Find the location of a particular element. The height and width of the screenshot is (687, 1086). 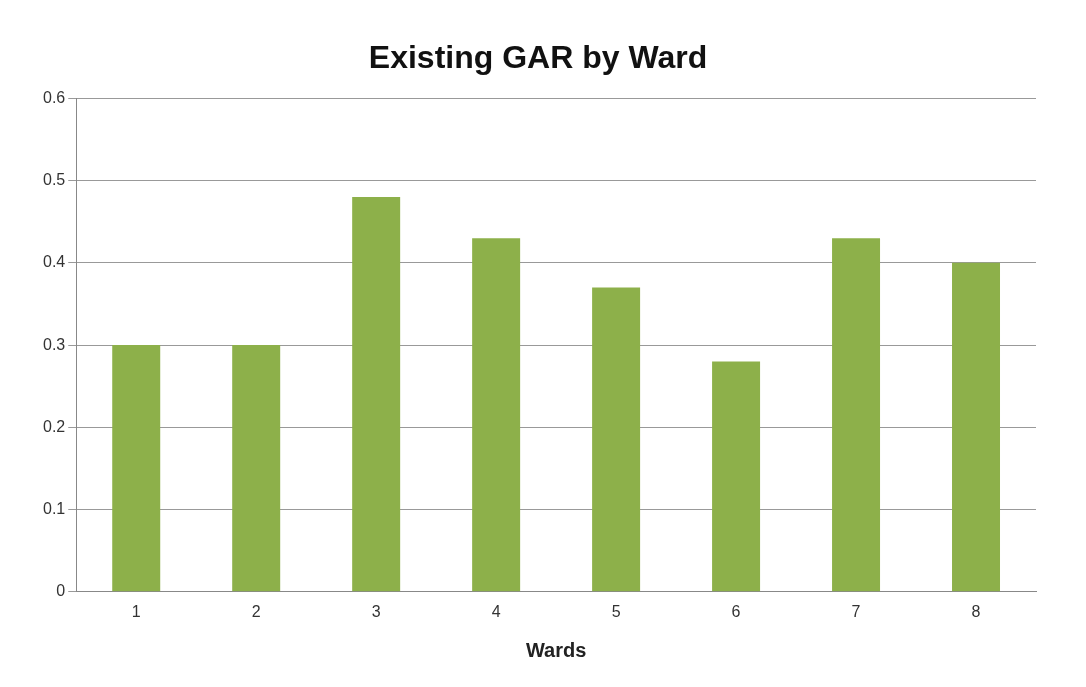

x-tick-label: 8 is located at coordinates (976, 611).